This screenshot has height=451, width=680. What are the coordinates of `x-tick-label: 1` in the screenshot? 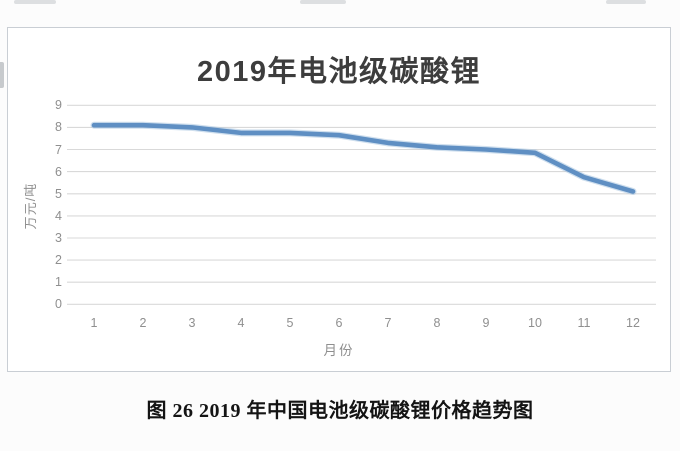 It's located at (94, 323).